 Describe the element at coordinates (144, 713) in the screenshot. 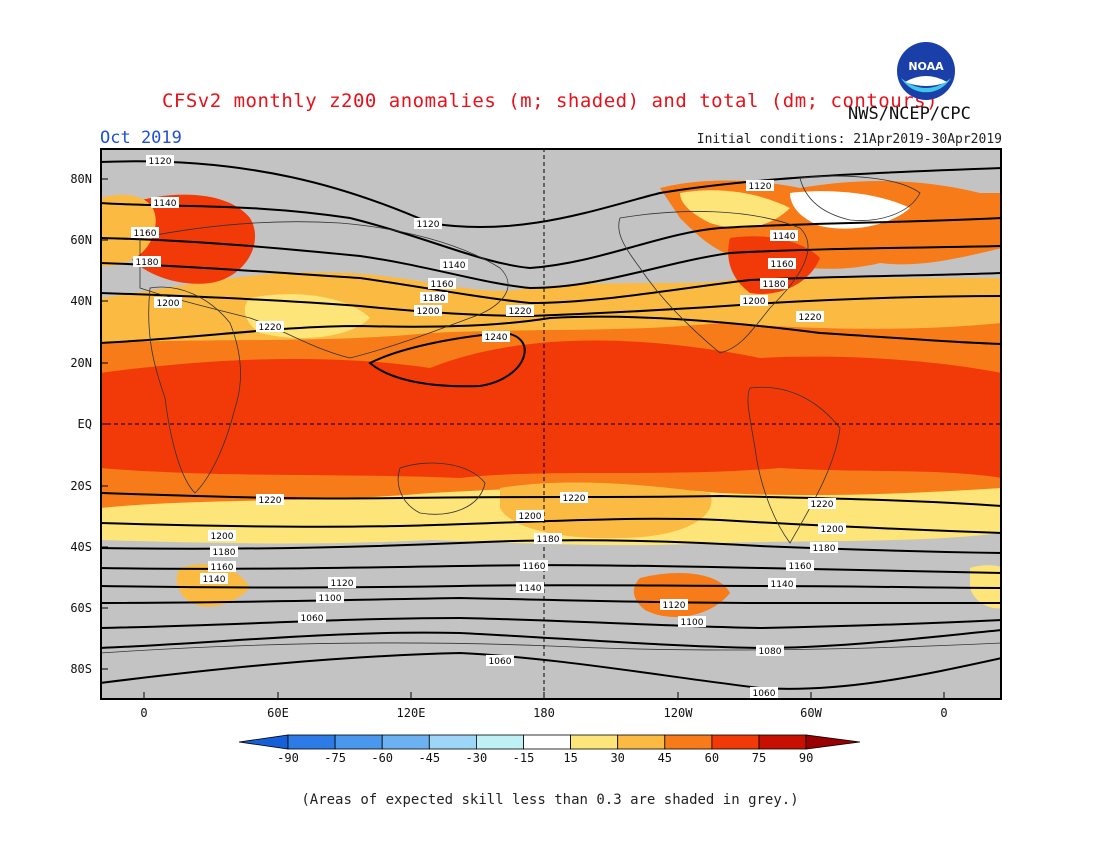

I see `lon-label-0: 0` at that location.